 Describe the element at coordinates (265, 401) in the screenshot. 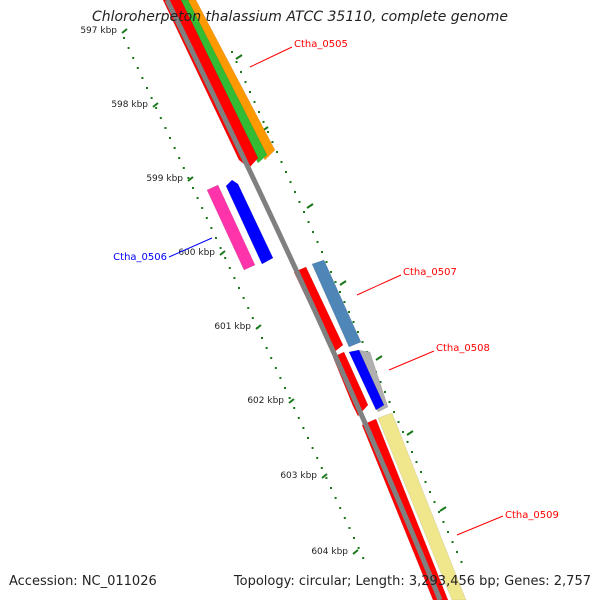

I see `scale-tick-label: 602 kbp` at that location.